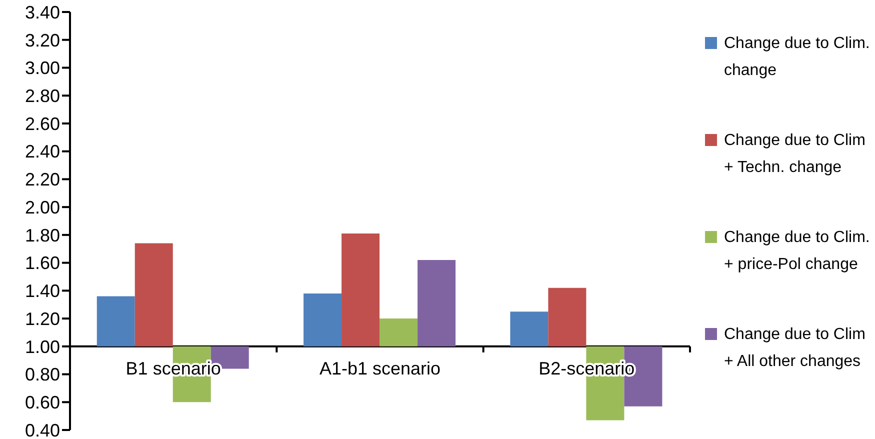 The image size is (875, 439). I want to click on y-tick-label: 2.60, so click(42, 124).